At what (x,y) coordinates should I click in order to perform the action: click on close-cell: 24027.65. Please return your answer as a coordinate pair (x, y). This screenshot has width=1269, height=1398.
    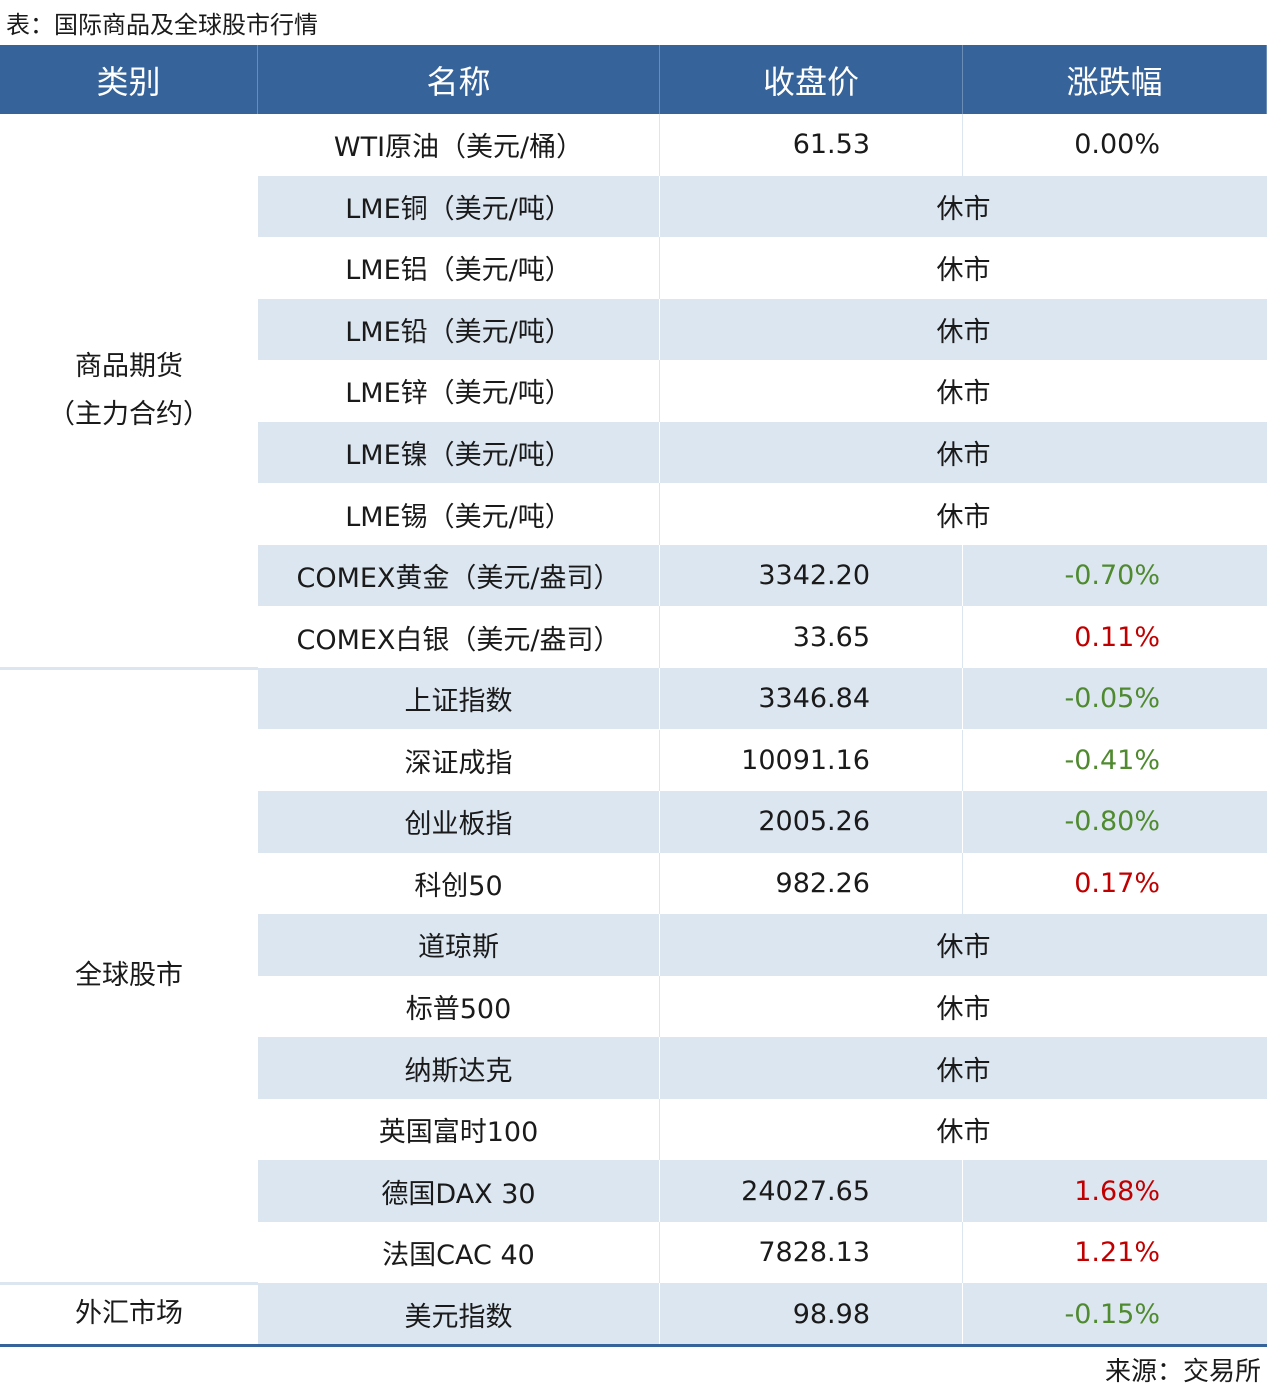
    Looking at the image, I should click on (811, 1191).